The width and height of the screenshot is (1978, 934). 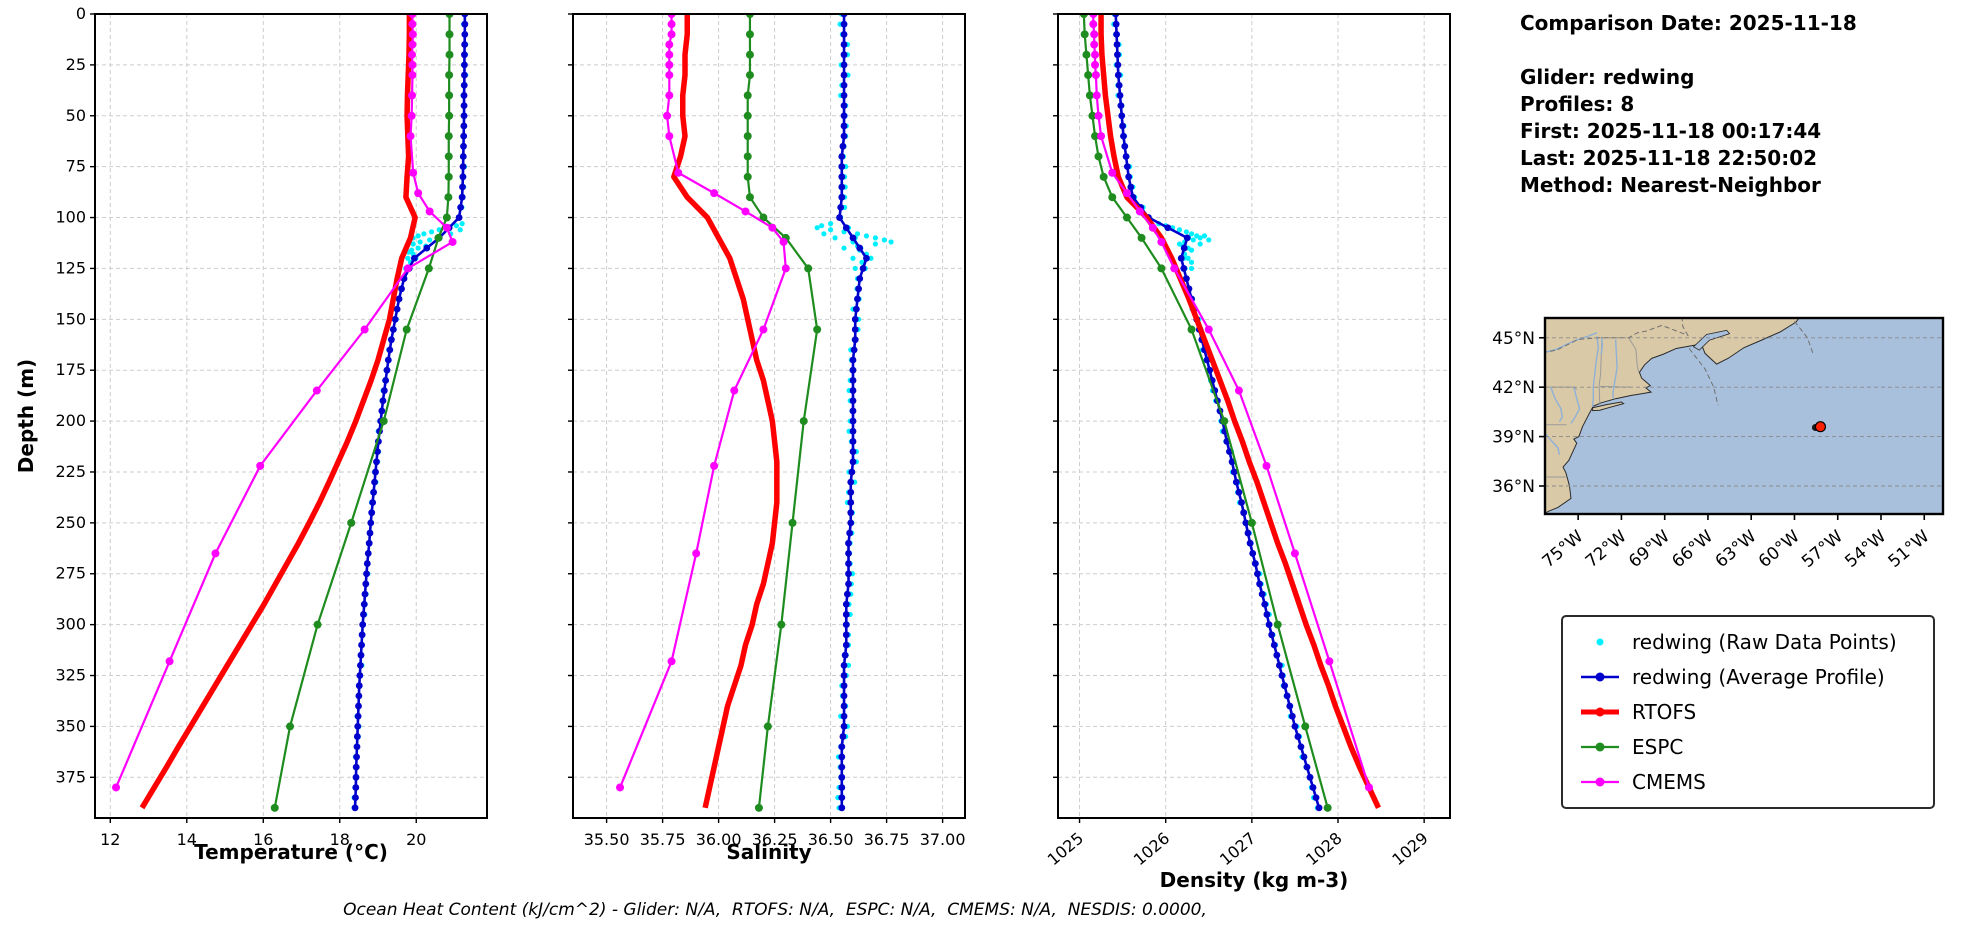 I want to click on legend-item-cmems: CMEMS, so click(x=1748, y=782).